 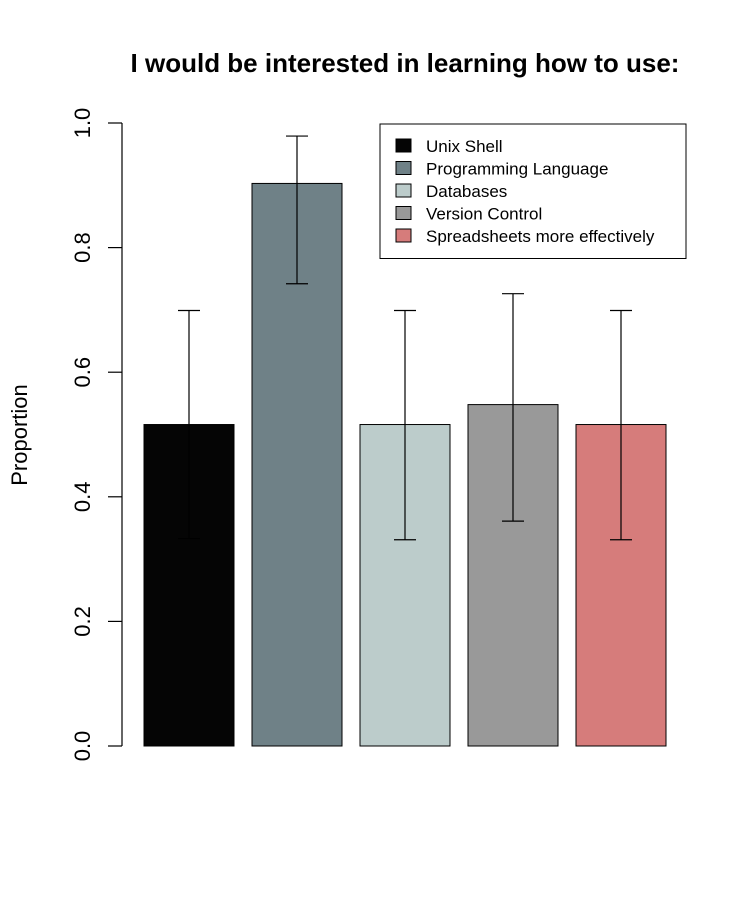 What do you see at coordinates (82, 497) in the screenshot?
I see `y-tick-label: 0.4` at bounding box center [82, 497].